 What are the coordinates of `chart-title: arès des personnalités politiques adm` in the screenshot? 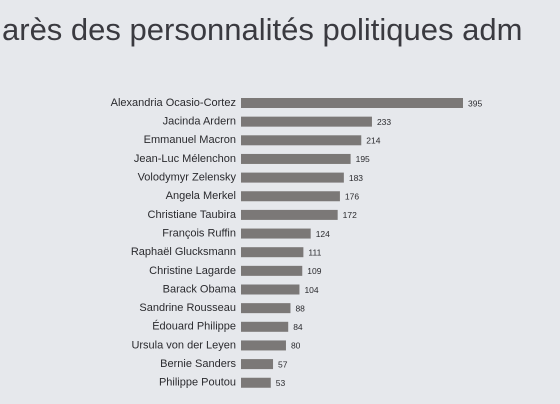 It's located at (262, 29).